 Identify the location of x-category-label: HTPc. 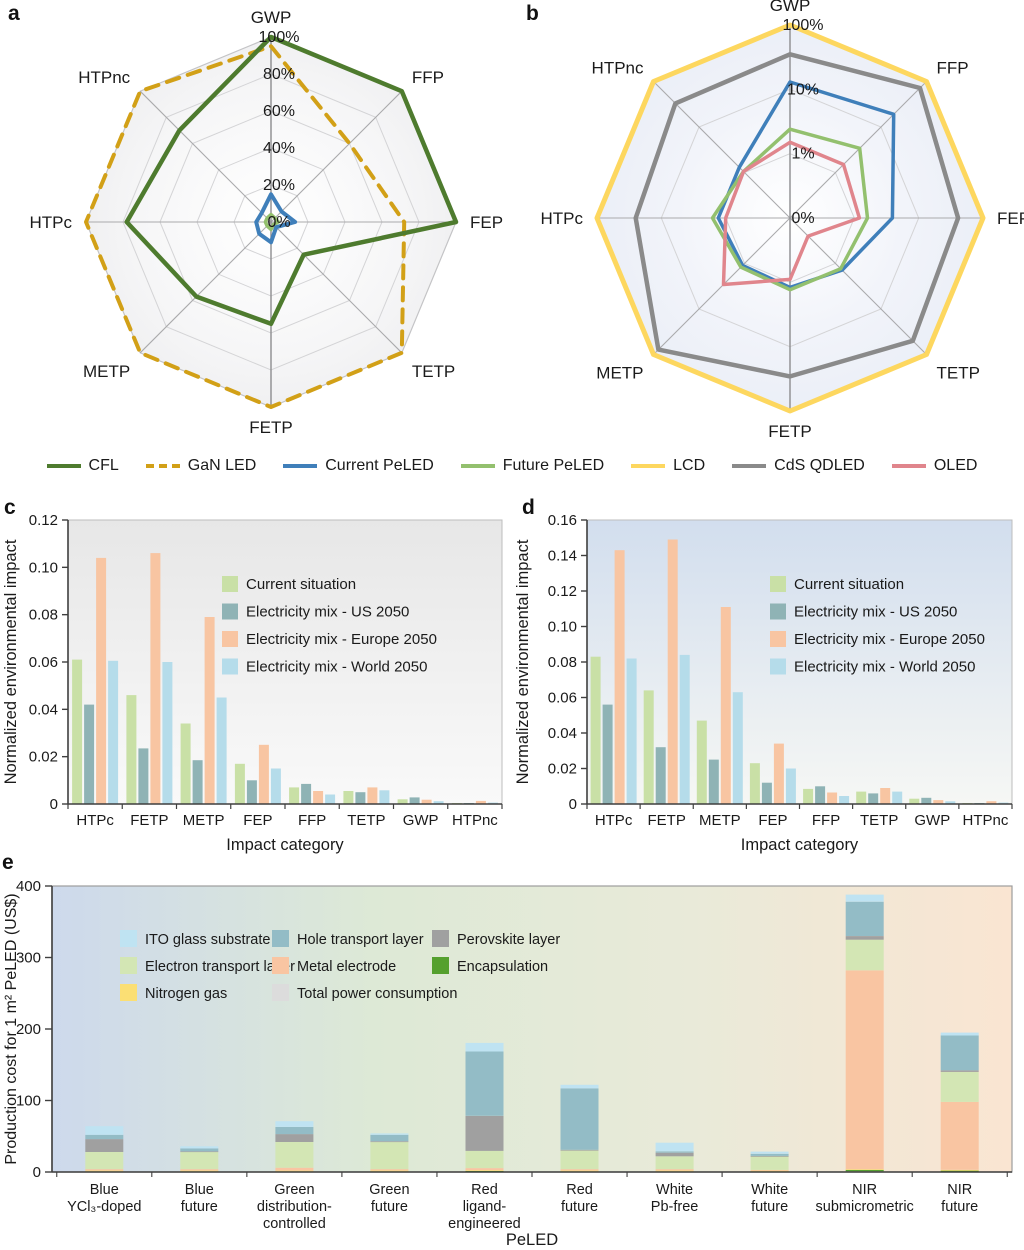
(614, 820).